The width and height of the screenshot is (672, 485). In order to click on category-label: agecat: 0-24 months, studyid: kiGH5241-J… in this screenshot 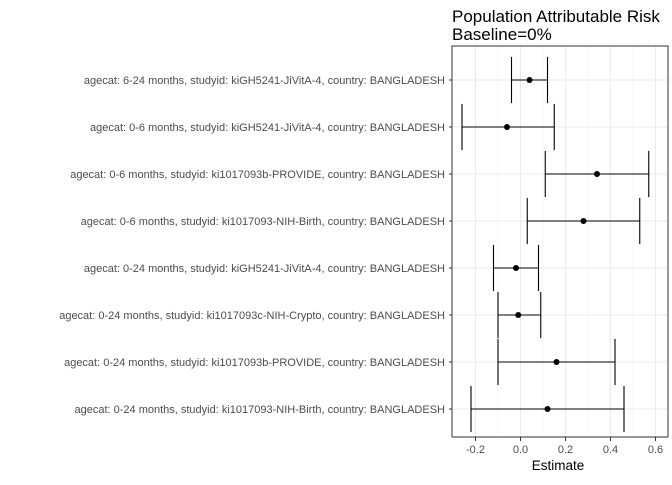, I will do `click(264, 269)`.